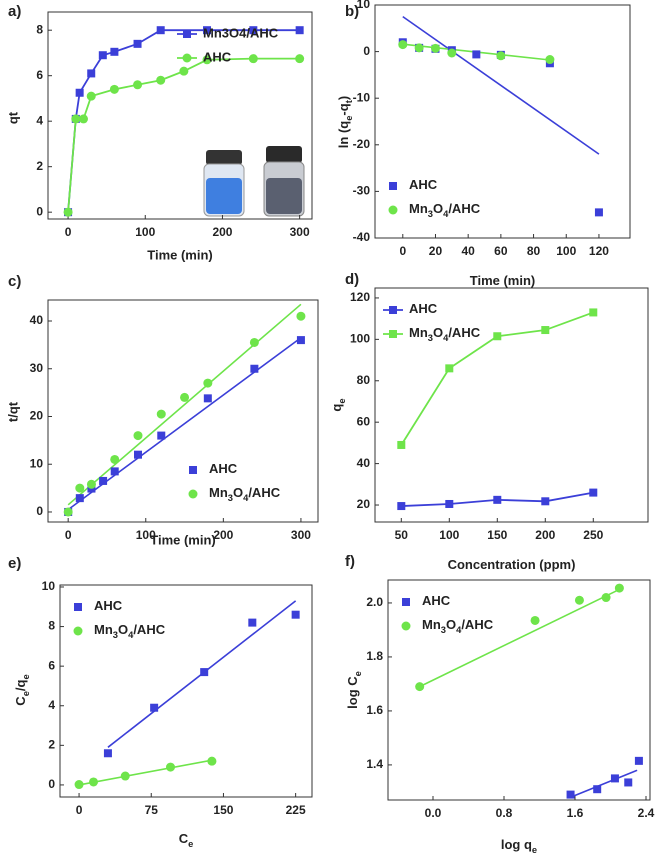 The height and width of the screenshot is (857, 661). Describe the element at coordinates (39, 166) in the screenshot. I see `y-tick-label: 2` at that location.